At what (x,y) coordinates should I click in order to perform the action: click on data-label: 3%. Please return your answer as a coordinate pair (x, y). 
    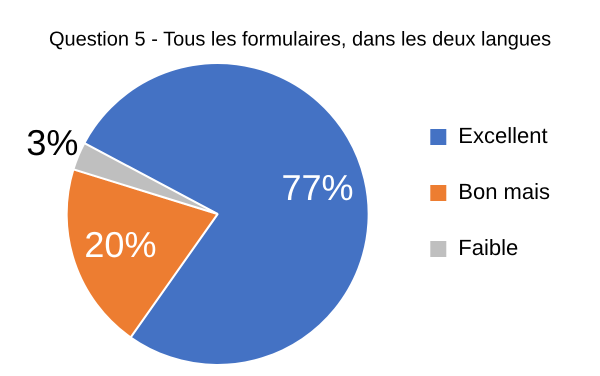
    Looking at the image, I should click on (52, 143).